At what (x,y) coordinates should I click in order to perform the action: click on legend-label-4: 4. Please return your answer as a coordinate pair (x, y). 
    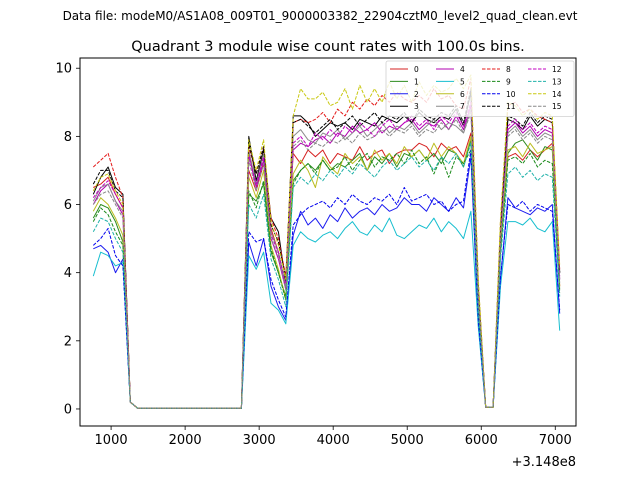
    Looking at the image, I should click on (462, 69).